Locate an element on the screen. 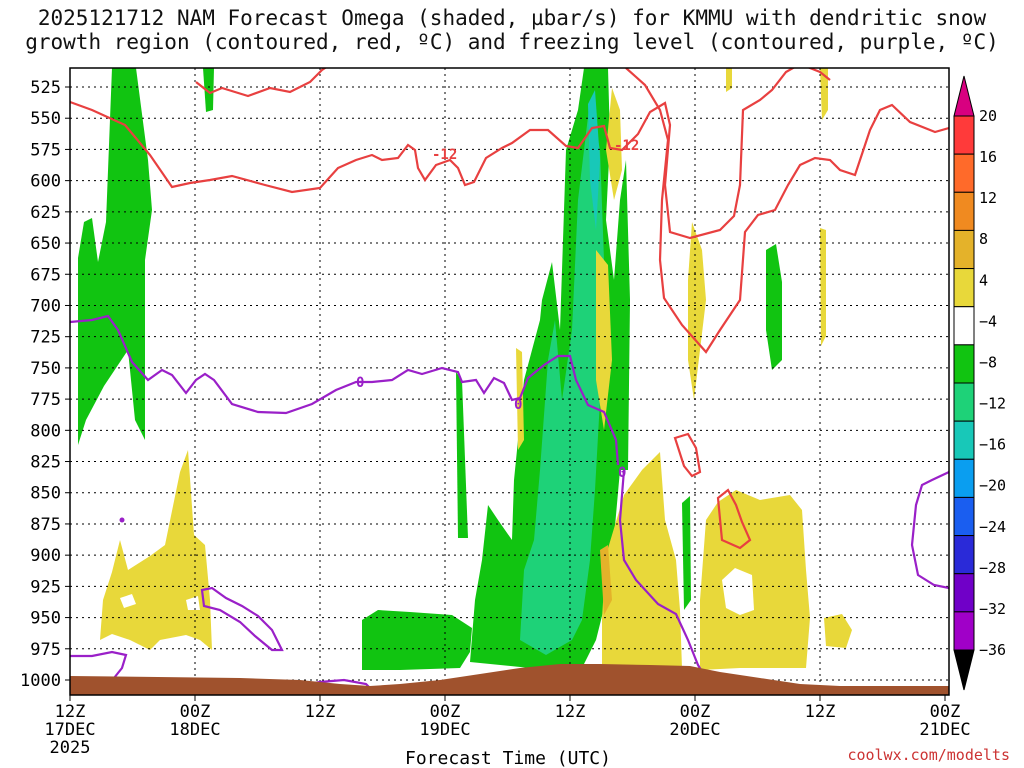 The image size is (1024, 768). omega-pos4-region-up6 is located at coordinates (824, 94).